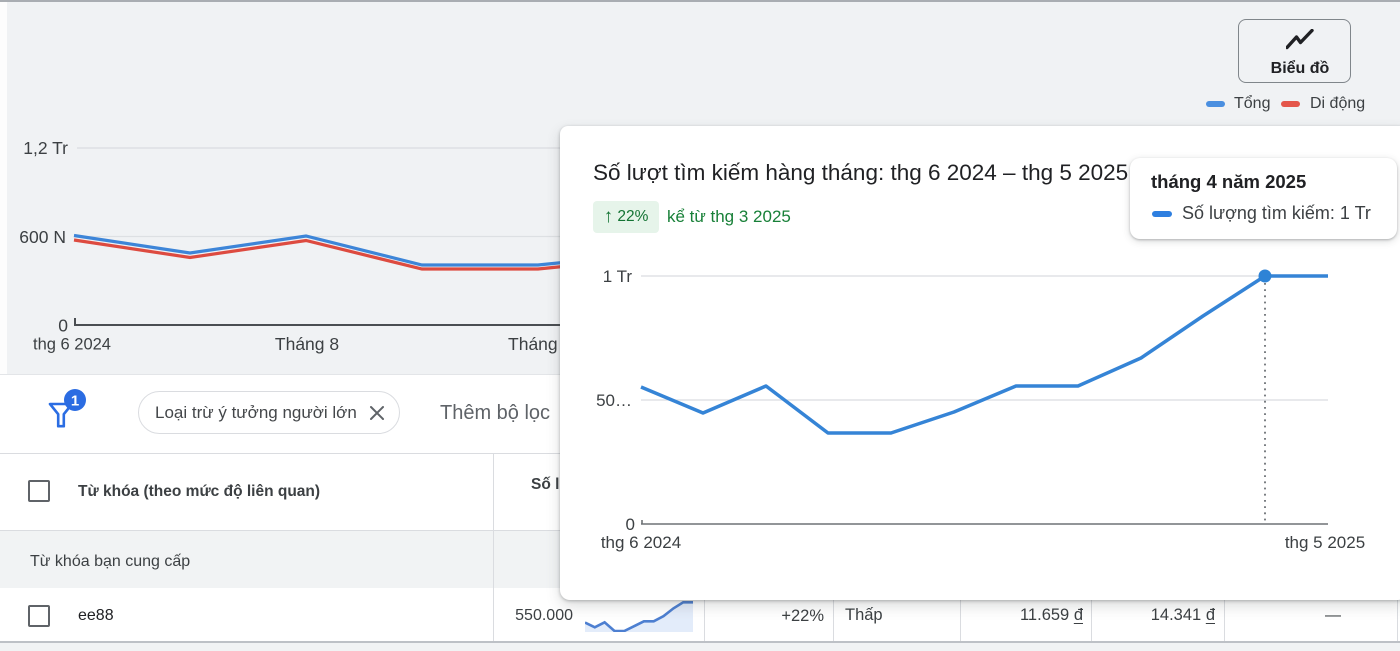 The image size is (1400, 651). I want to click on svg-text: 1, so click(75, 401).